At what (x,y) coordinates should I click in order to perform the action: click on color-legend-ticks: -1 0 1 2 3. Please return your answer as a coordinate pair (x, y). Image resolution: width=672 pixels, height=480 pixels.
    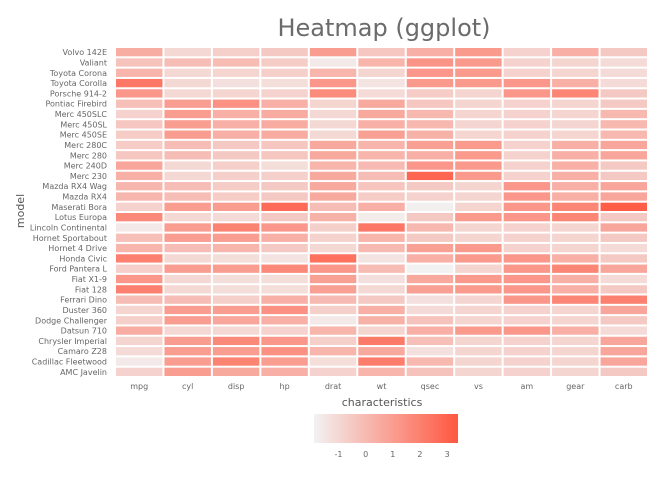
    Looking at the image, I should click on (391, 454).